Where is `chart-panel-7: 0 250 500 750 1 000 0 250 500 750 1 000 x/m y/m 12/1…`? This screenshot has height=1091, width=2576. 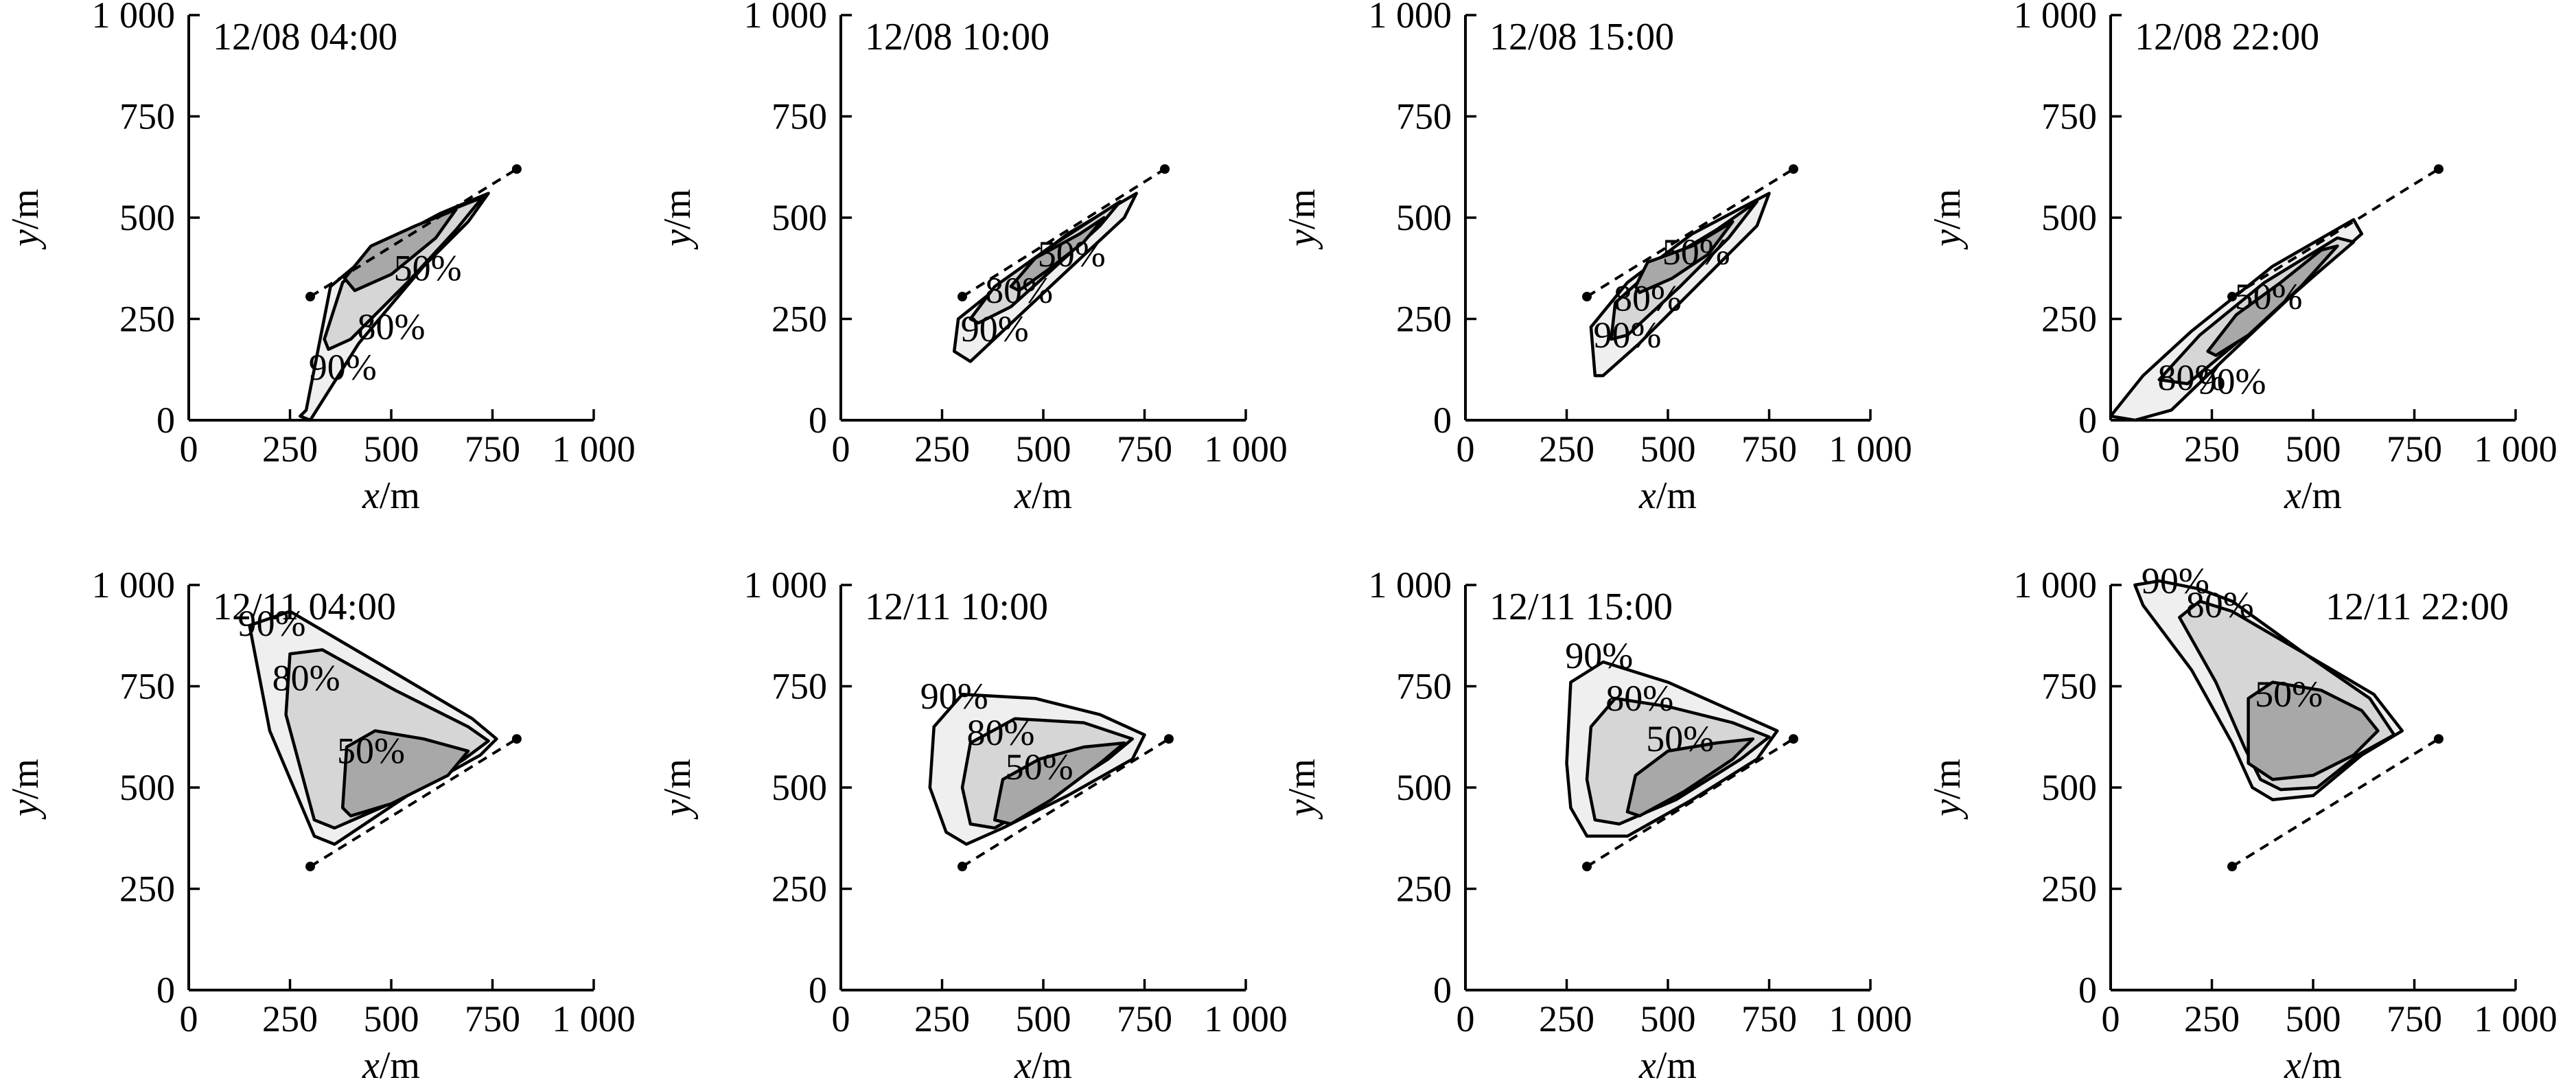 chart-panel-7: 0 250 500 750 1 000 0 250 500 750 1 000 x/m y/m 12/1… is located at coordinates (1596, 826).